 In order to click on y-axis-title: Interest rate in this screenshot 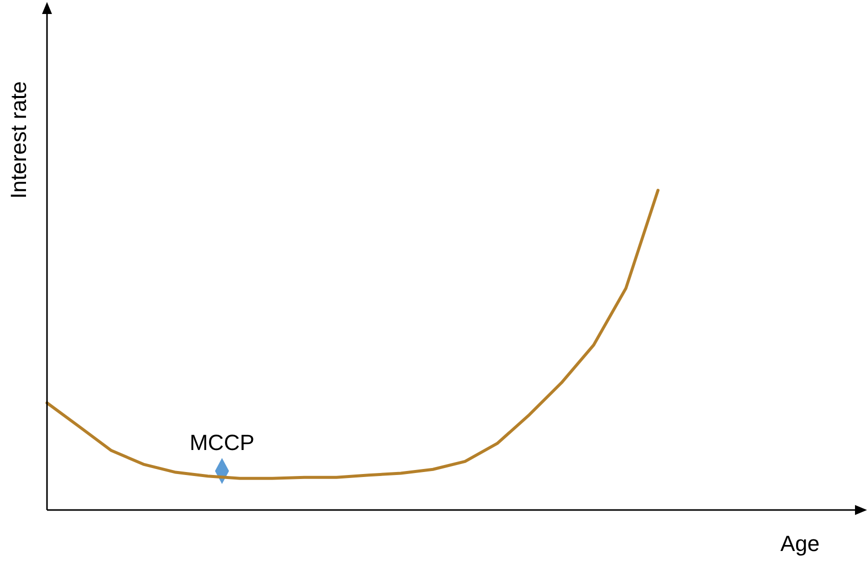, I will do `click(19, 140)`.